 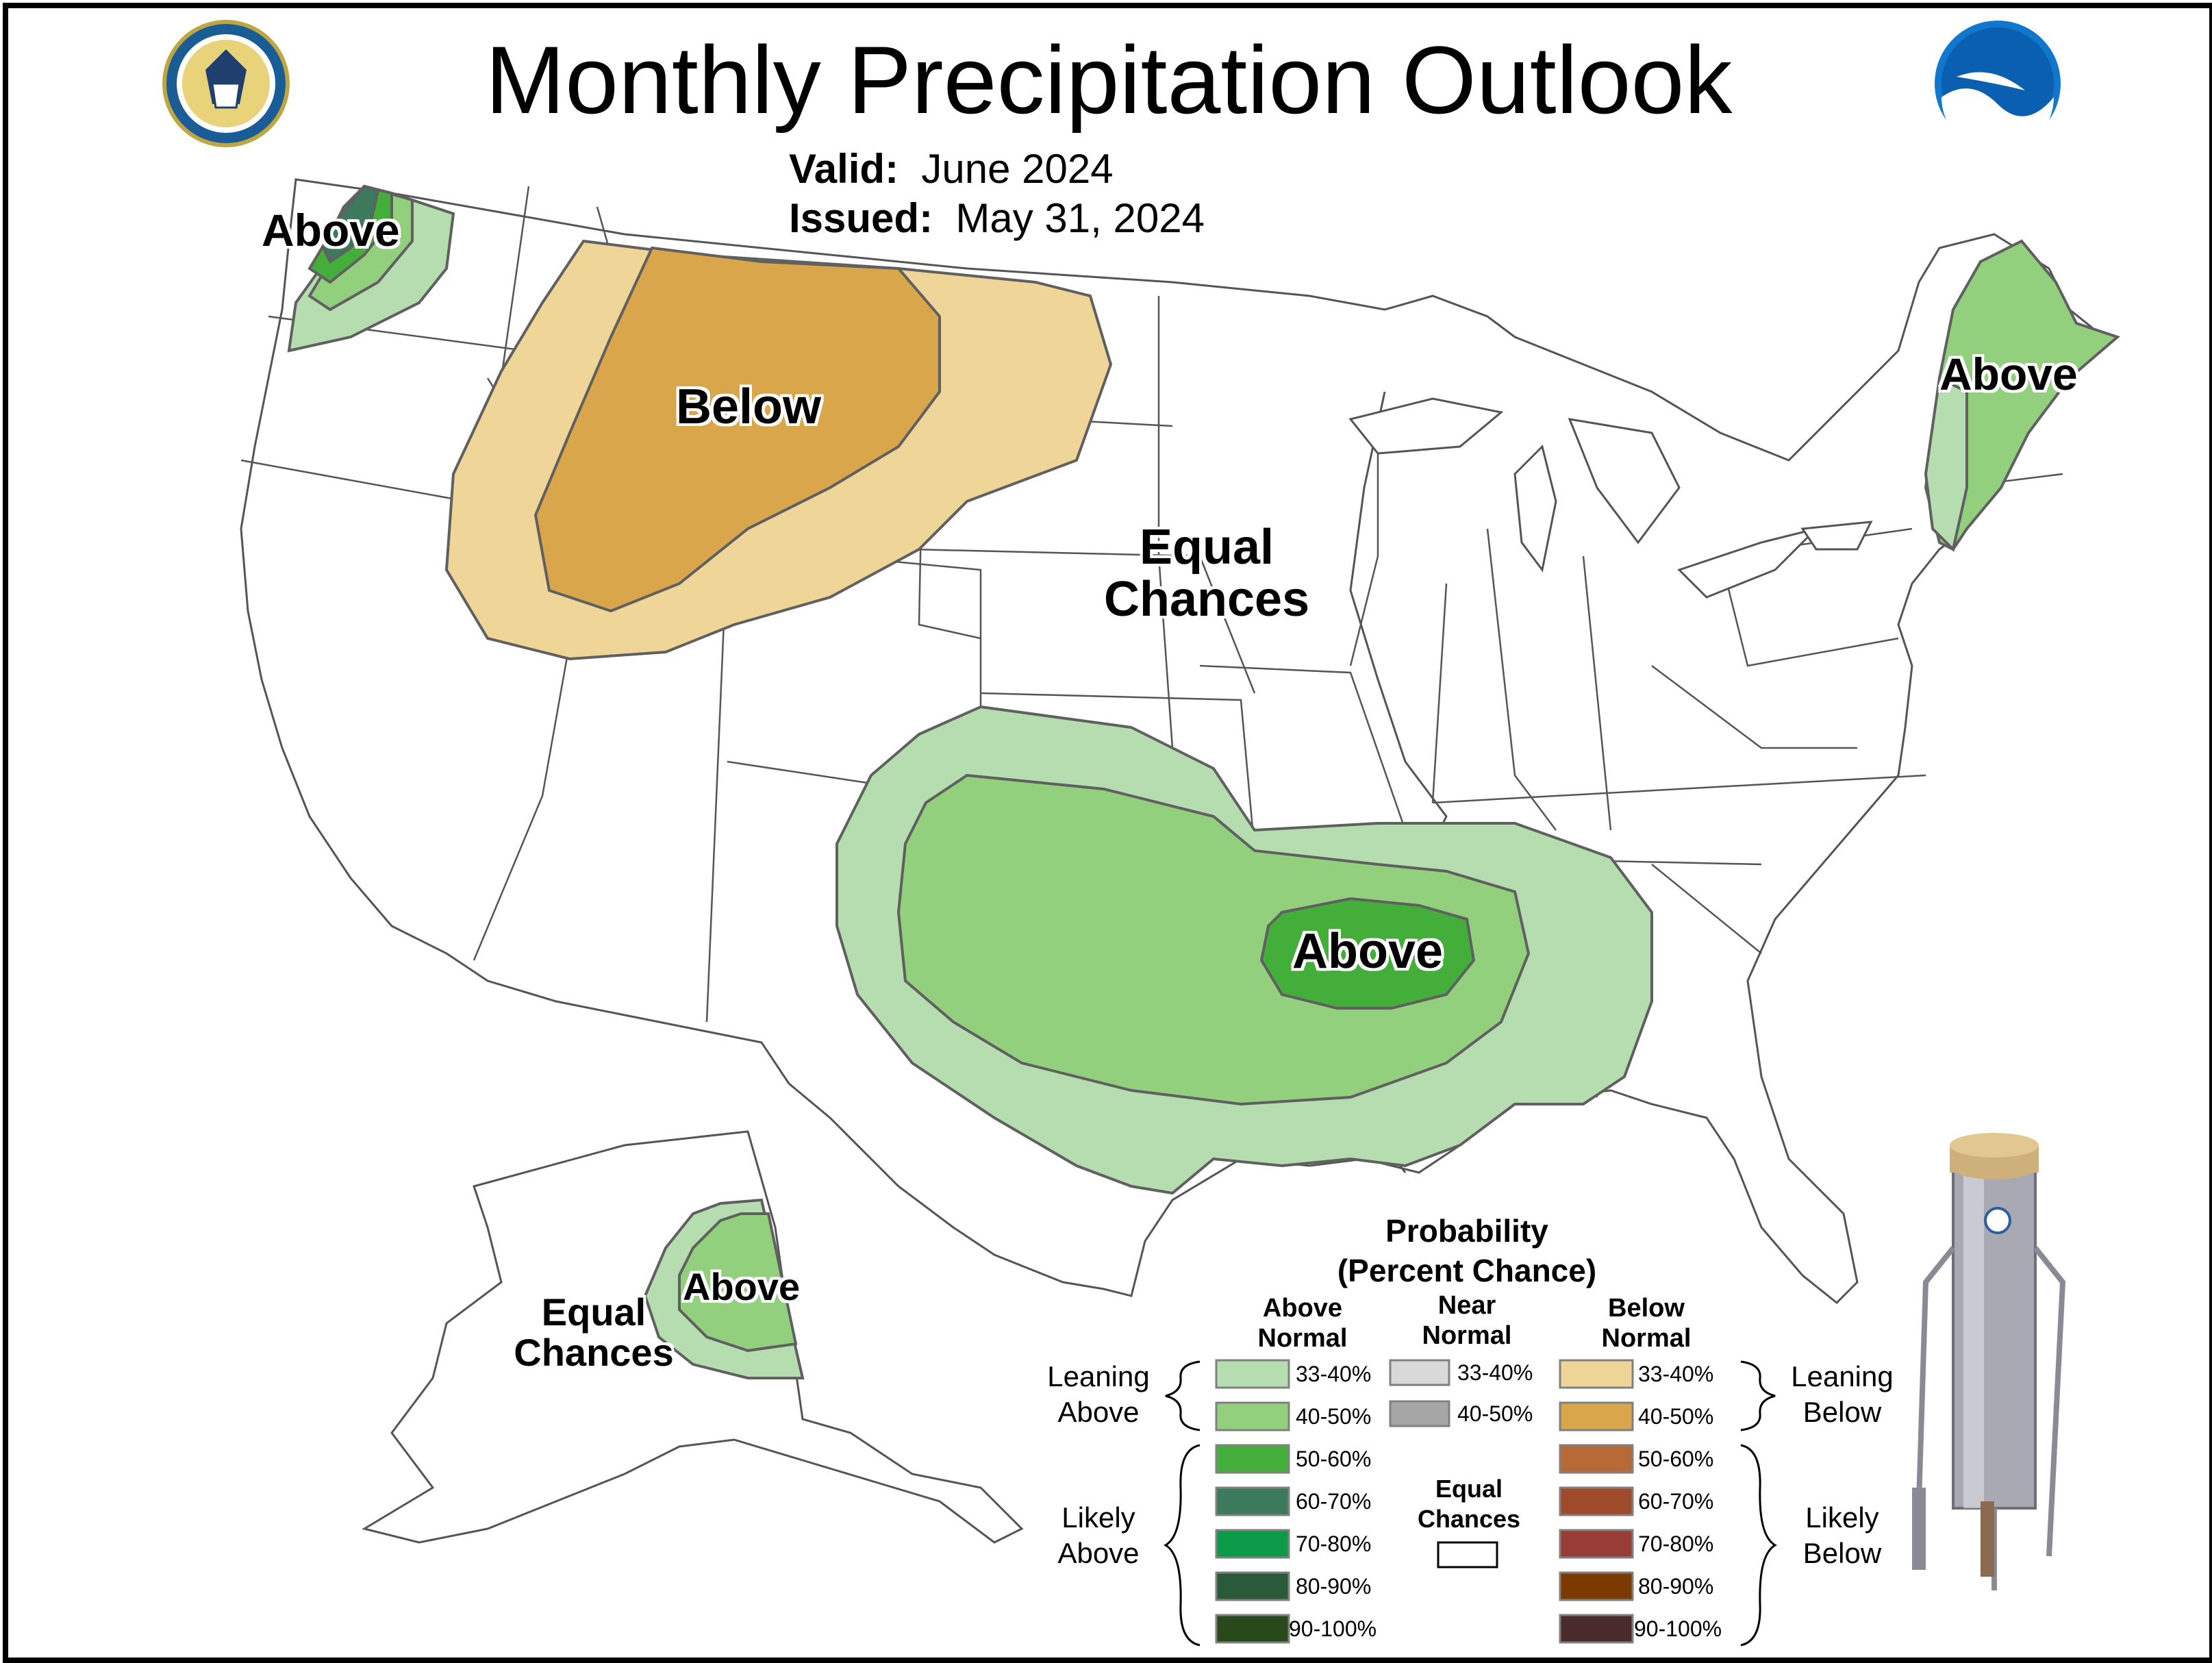 I want to click on south-above-label: Above, so click(x=1368, y=952).